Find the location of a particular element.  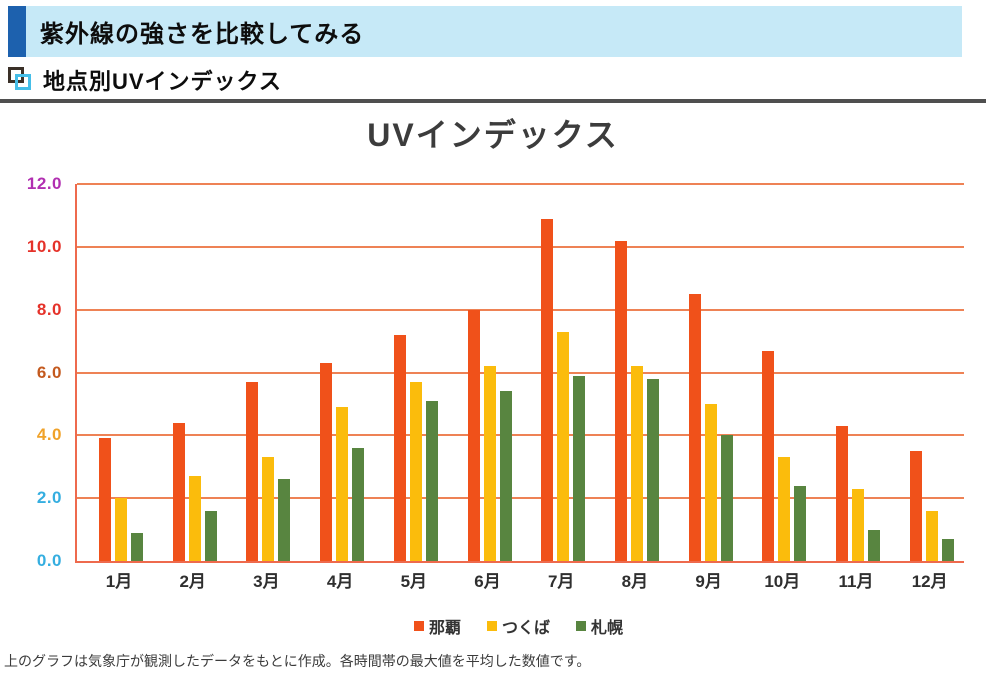

x-axis-label: 4月 is located at coordinates (340, 581).